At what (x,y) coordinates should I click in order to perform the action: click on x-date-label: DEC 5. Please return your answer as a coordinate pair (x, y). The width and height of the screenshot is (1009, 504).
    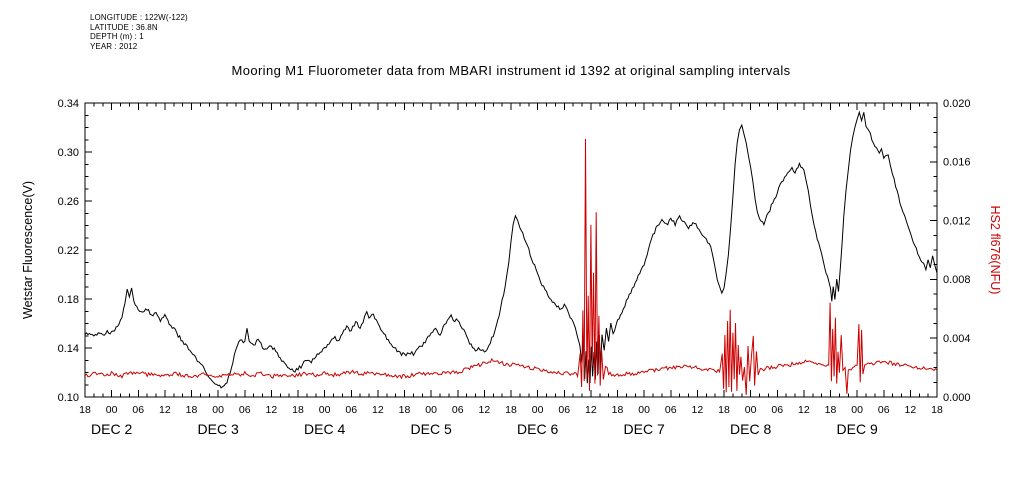
    Looking at the image, I should click on (431, 429).